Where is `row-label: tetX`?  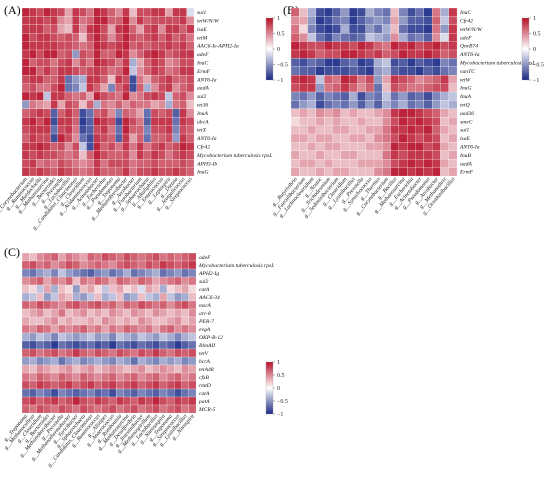 row-label: tetX is located at coordinates (202, 131).